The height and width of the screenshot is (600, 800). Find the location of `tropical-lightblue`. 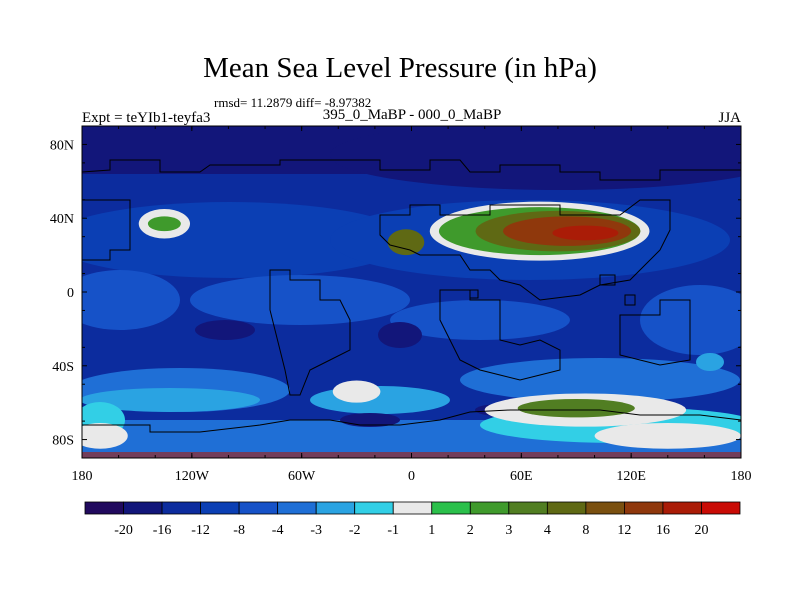

tropical-lightblue is located at coordinates (300, 300).